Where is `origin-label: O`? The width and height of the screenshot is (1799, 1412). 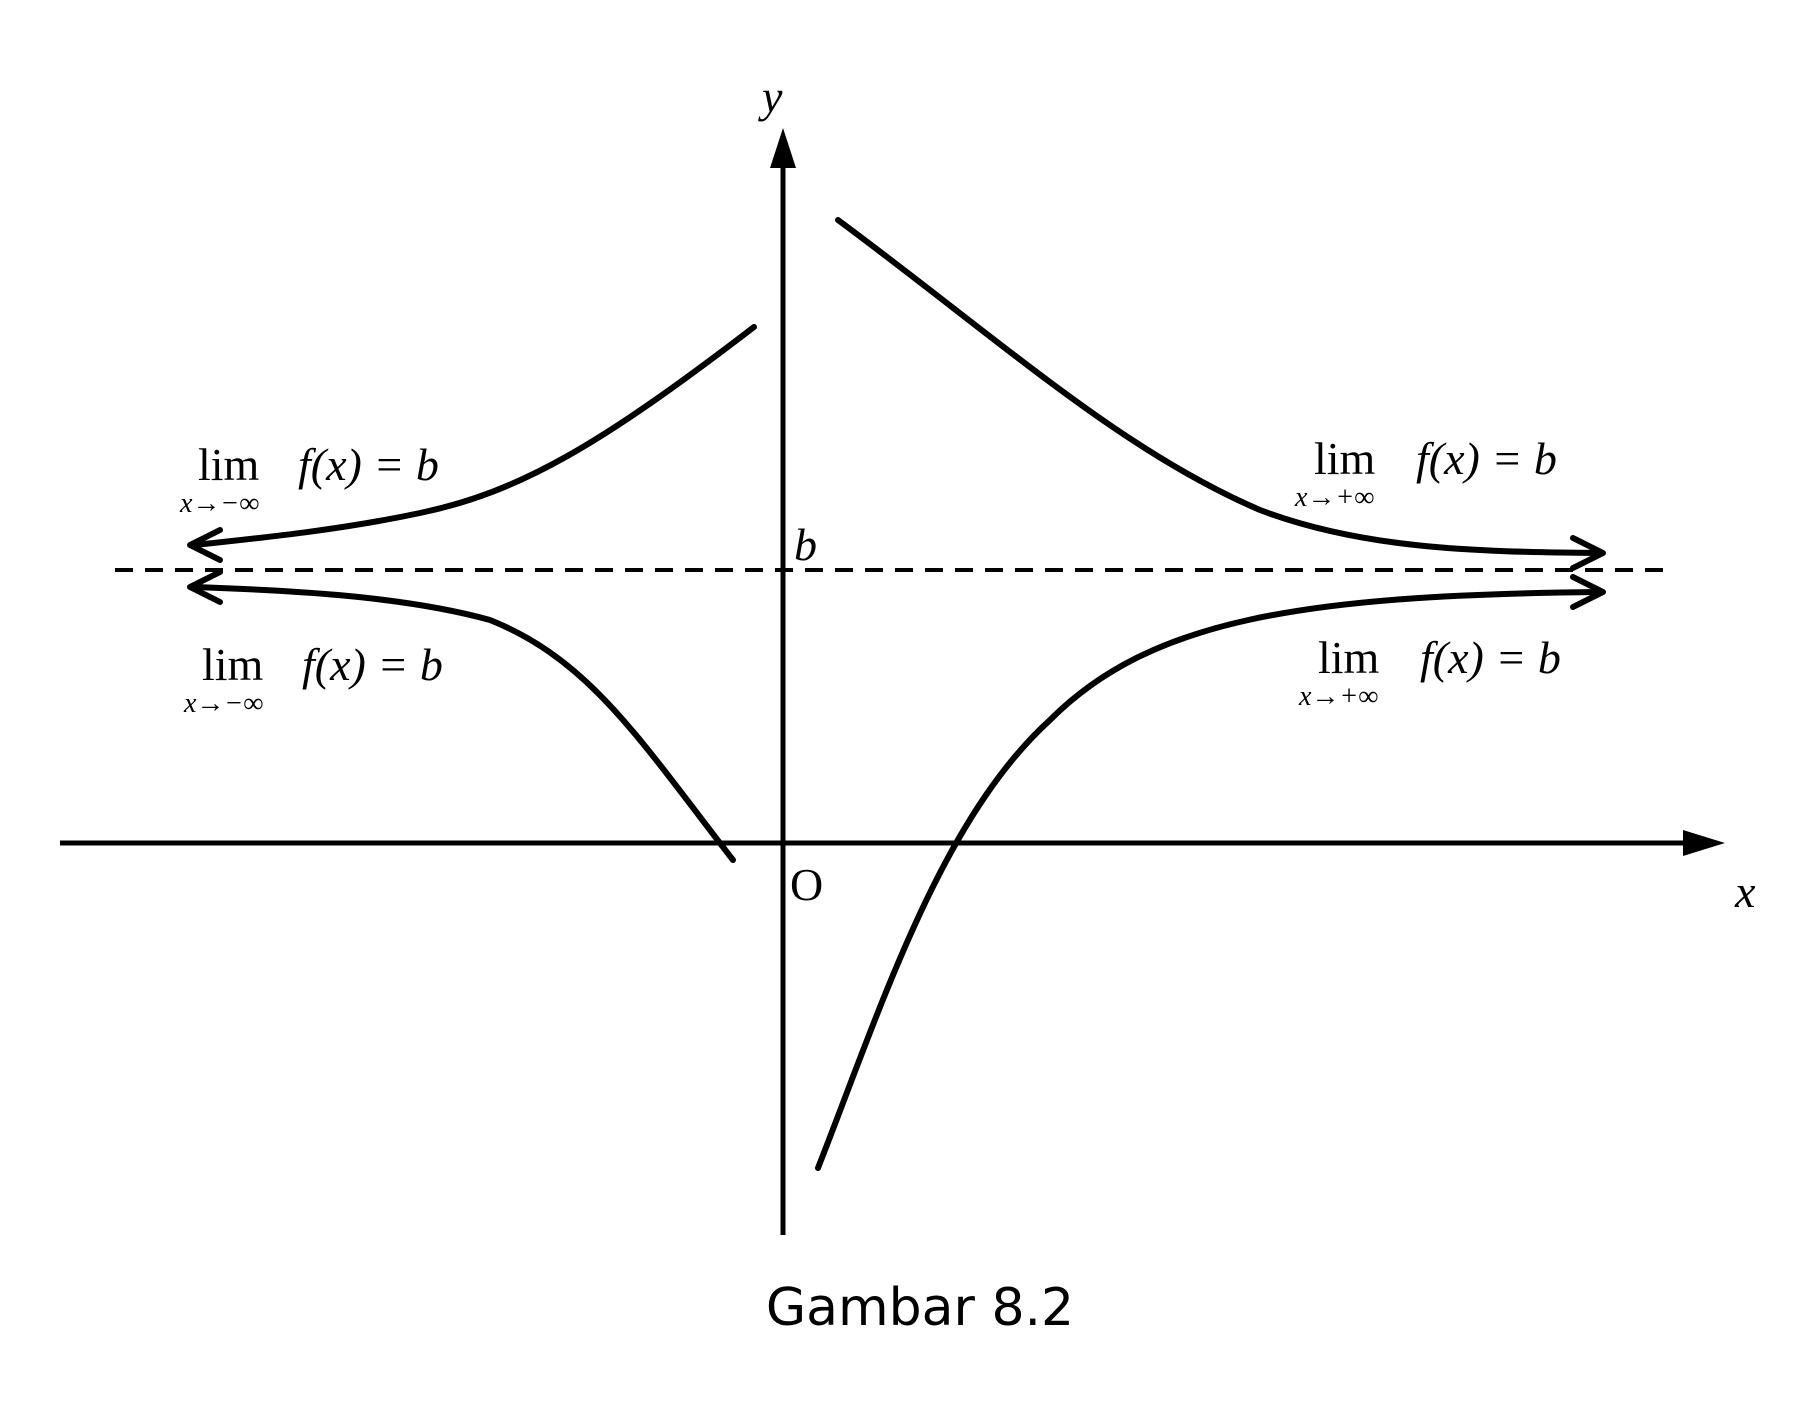
origin-label: O is located at coordinates (806, 884).